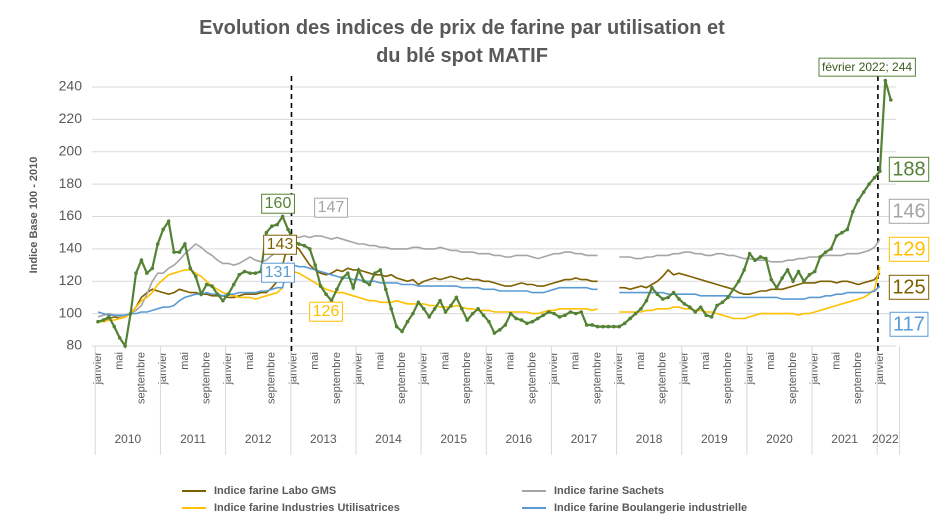 The height and width of the screenshot is (515, 938). I want to click on year-label: 2018, so click(649, 439).